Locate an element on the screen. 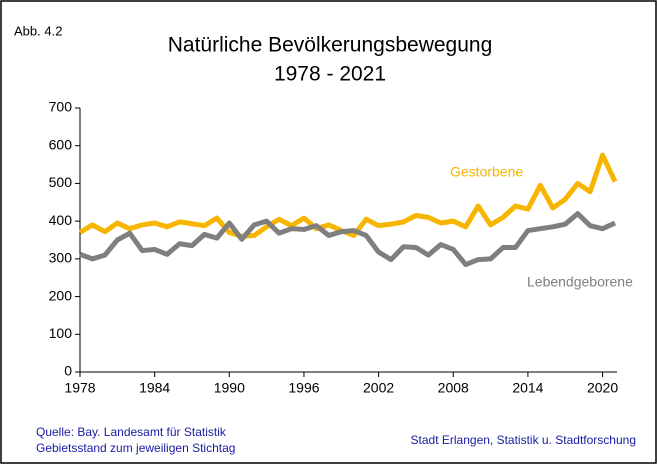 This screenshot has height=464, width=657. chart-subtitle: 1978 - 2021 is located at coordinates (330, 74).